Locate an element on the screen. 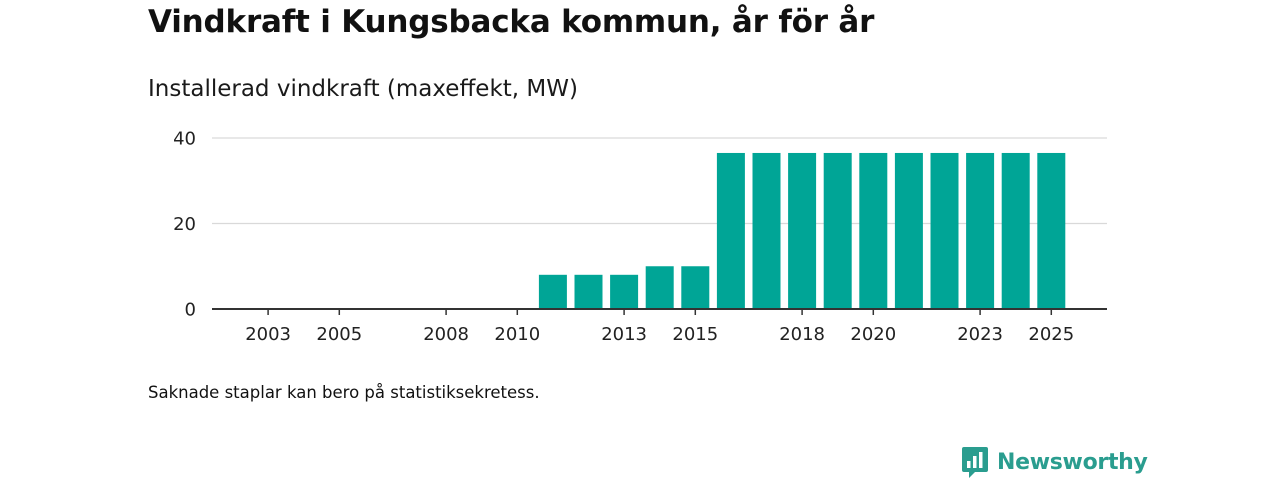 This screenshot has width=1280, height=480. bar-2025 is located at coordinates (1051, 230).